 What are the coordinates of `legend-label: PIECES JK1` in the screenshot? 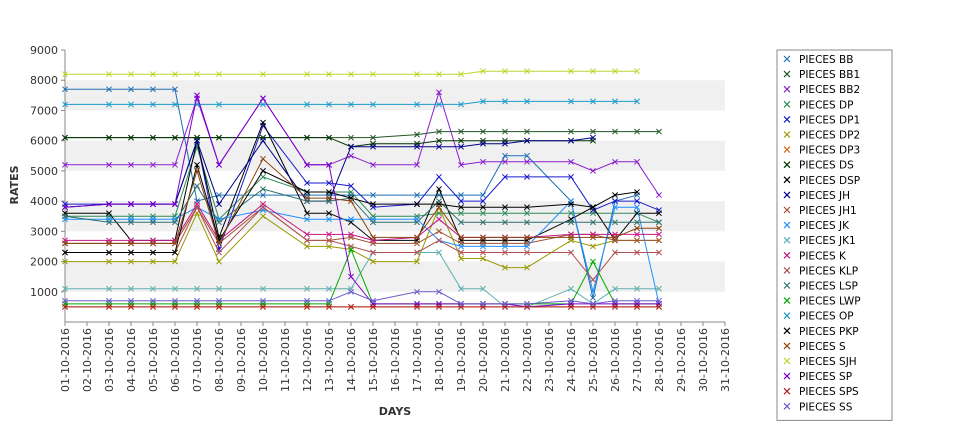 It's located at (827, 241).